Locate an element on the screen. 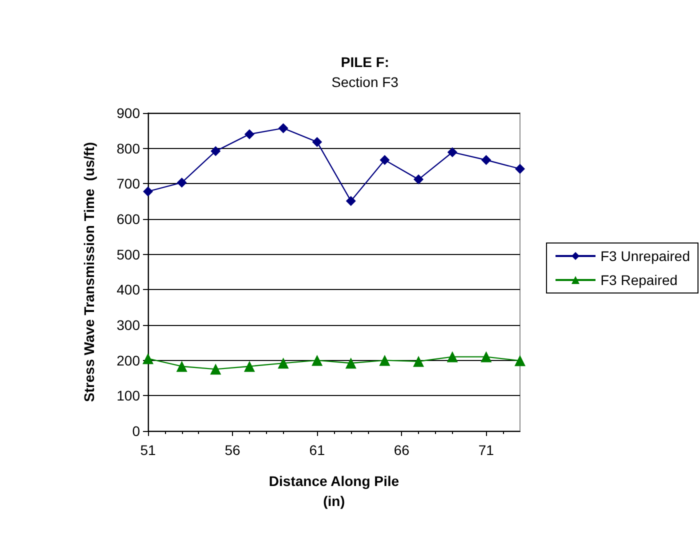  y-tick-label: 400 is located at coordinates (128, 290).